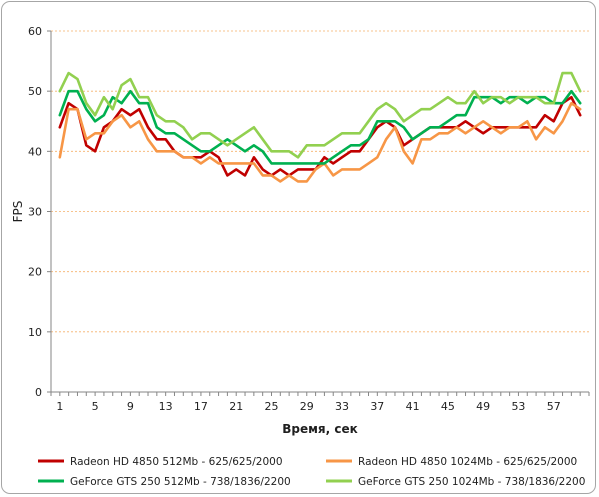 The width and height of the screenshot is (599, 497). Describe the element at coordinates (471, 482) in the screenshot. I see `legend-label-4: GeForce GTS 250 1024Mb - 738/1836/2200` at that location.